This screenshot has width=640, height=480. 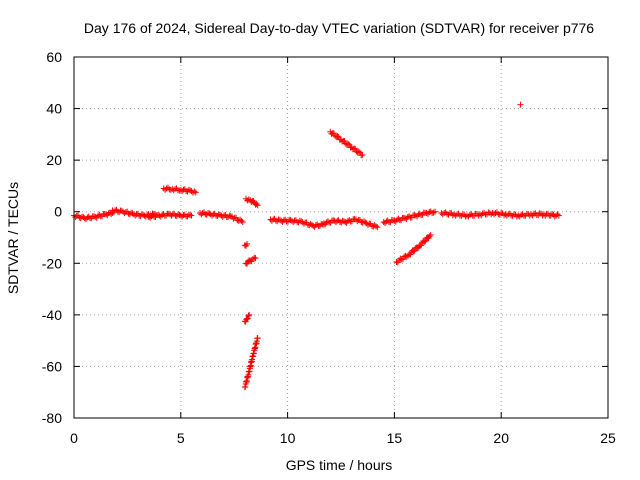 What do you see at coordinates (13, 238) in the screenshot?
I see `y-axis-label: SDTVAR / TECUs` at bounding box center [13, 238].